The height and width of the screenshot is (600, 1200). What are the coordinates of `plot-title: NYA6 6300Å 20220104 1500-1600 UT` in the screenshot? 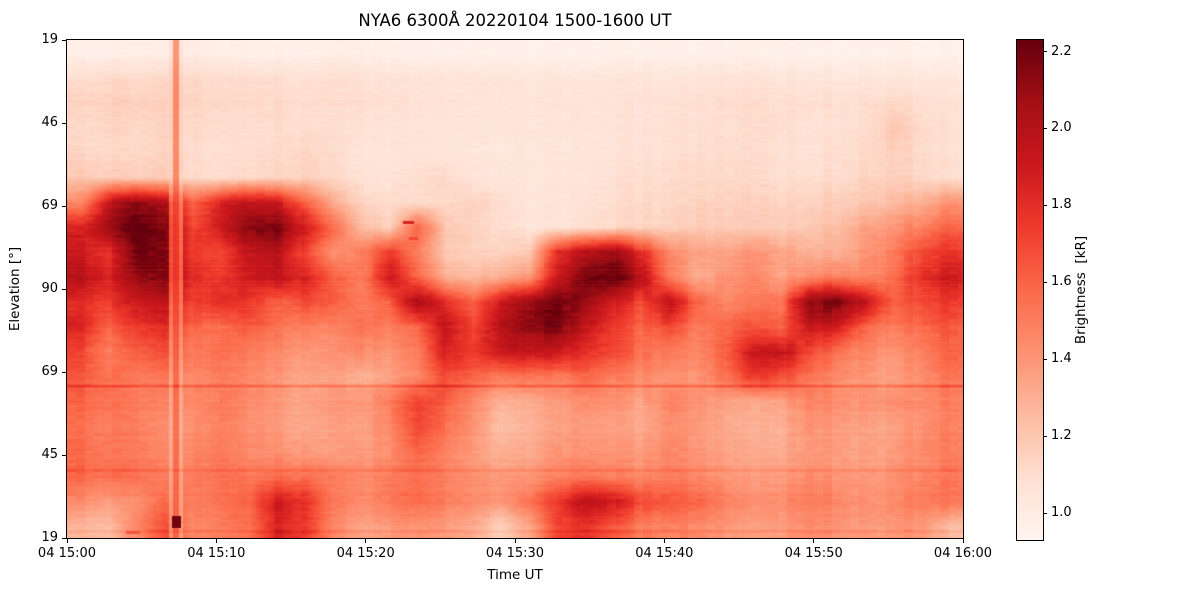 It's located at (515, 20).